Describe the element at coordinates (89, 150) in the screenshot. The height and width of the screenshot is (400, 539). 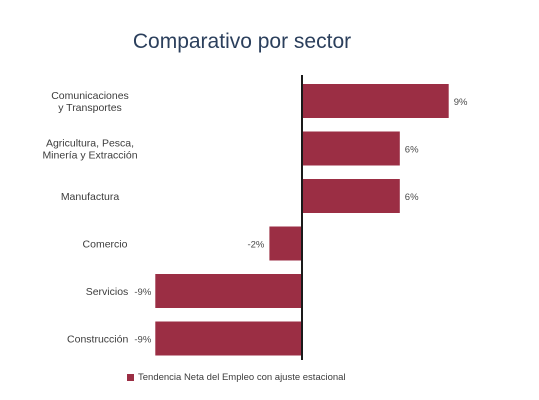
I see `category-label: Agricultura, Pesca, Minería y Extracción` at that location.